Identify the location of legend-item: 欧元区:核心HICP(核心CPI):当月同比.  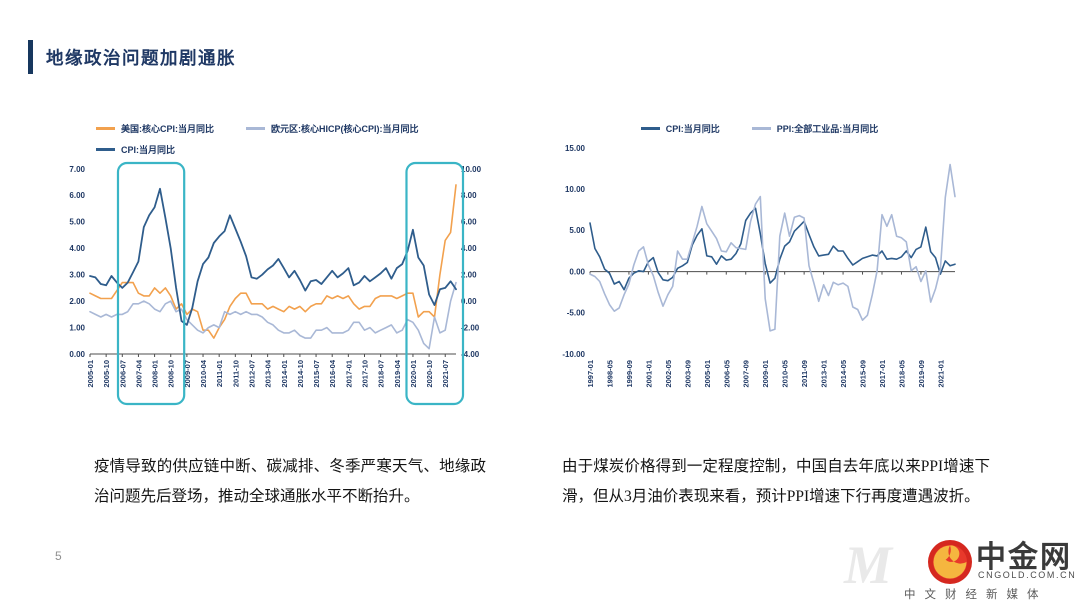
(332, 128).